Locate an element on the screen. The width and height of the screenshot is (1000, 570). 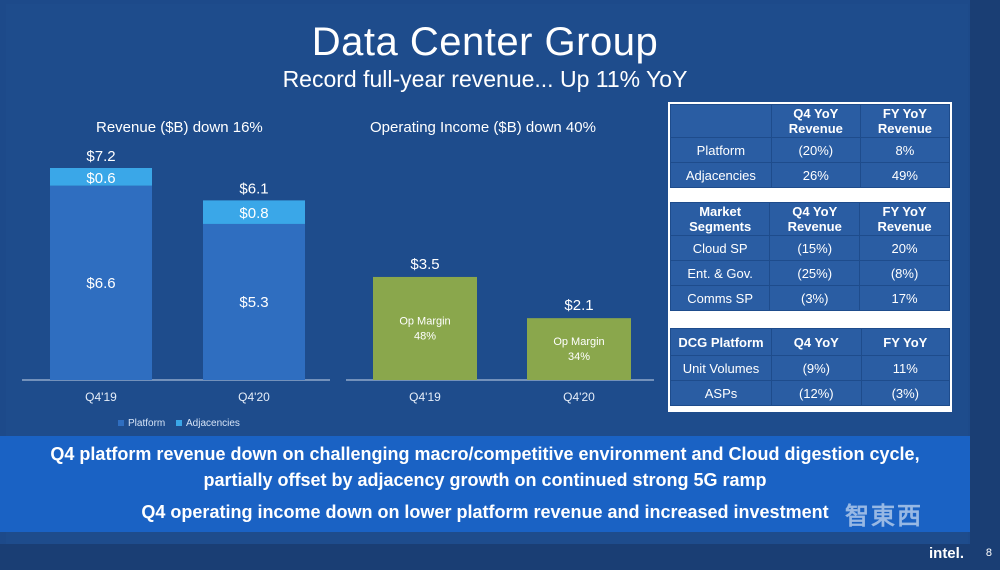
page-number: 8 is located at coordinates (988, 553).